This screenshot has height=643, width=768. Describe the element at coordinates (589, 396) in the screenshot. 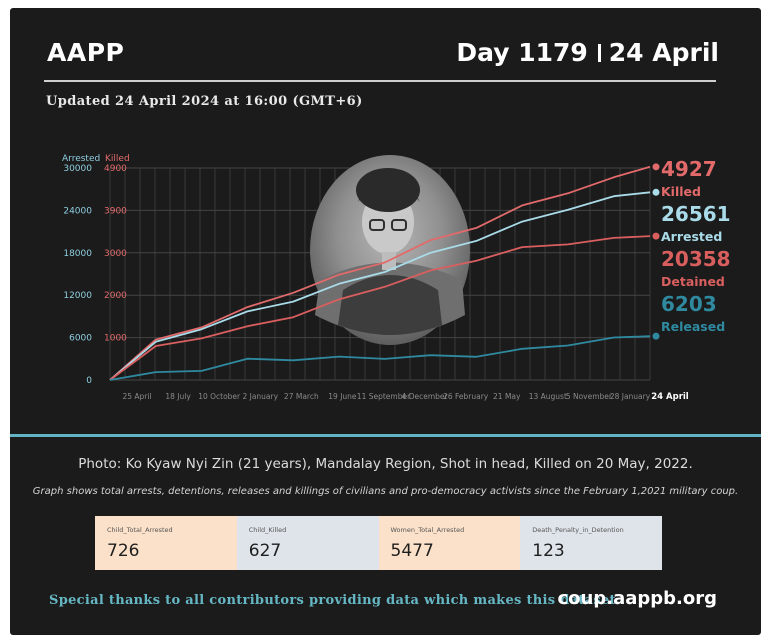

I see `x-tick-label: 5 November` at that location.